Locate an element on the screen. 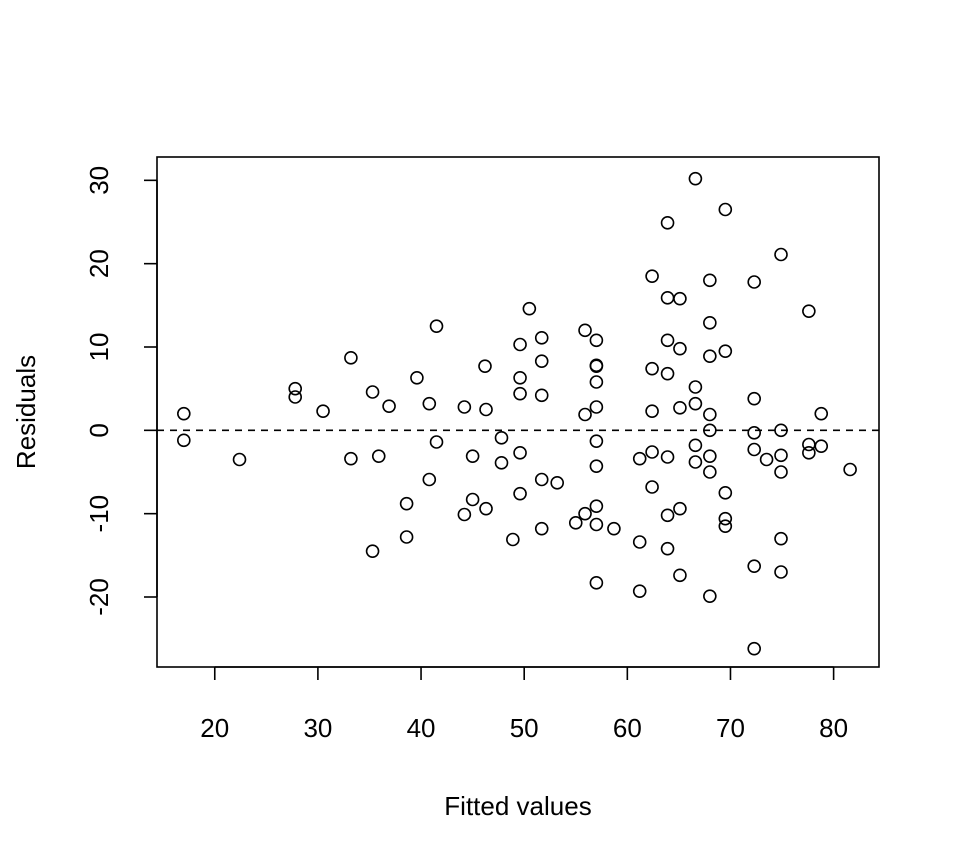 The height and width of the screenshot is (864, 960). y-tick-label: -10 is located at coordinates (99, 514).